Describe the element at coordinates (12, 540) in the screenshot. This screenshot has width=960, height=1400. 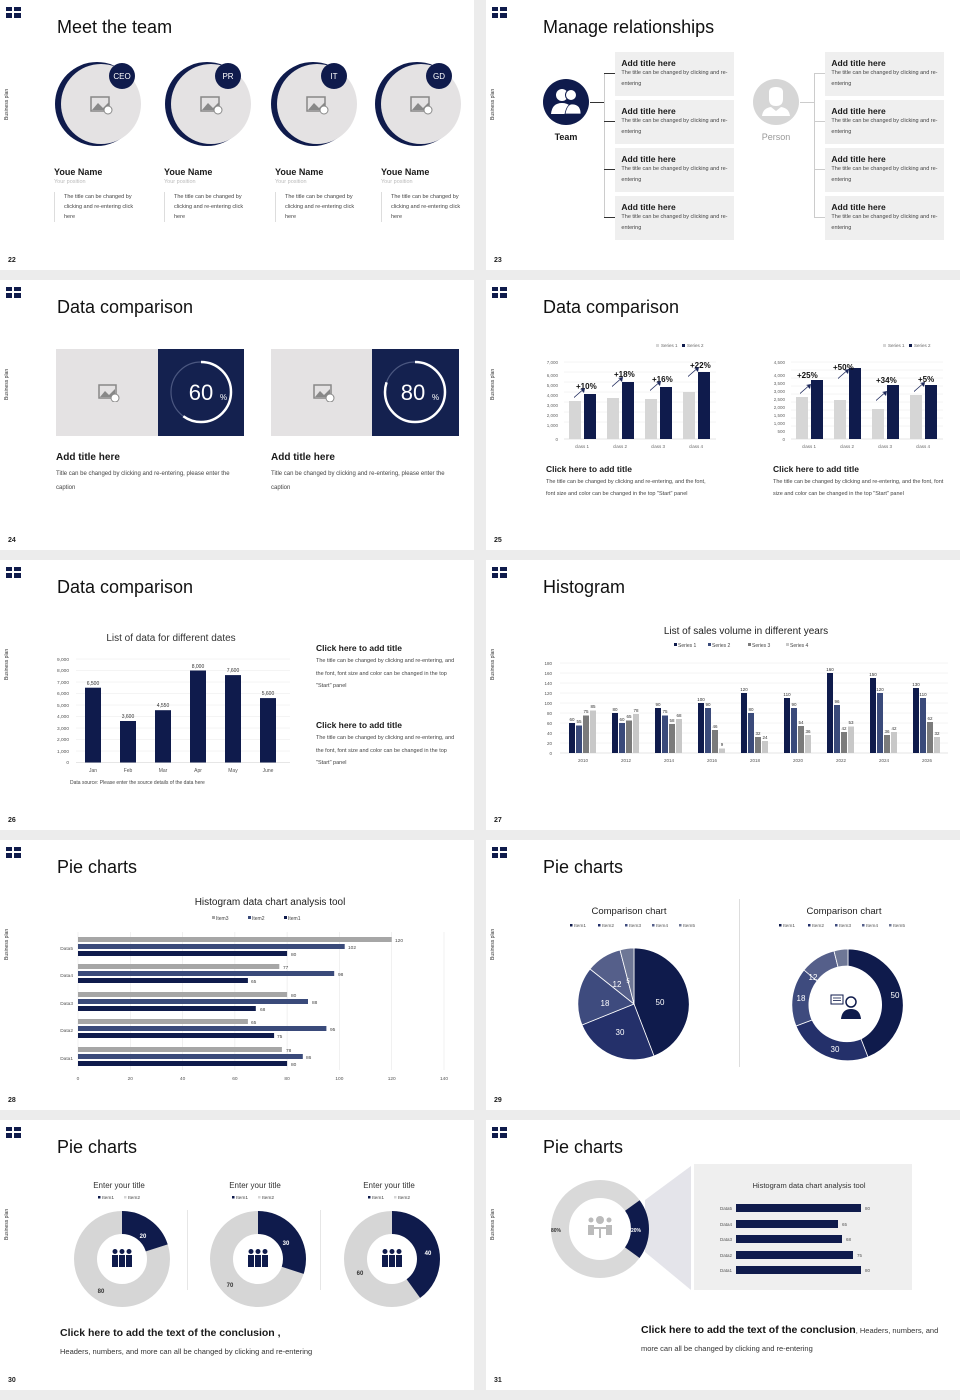
I see `page-number: 24` at that location.